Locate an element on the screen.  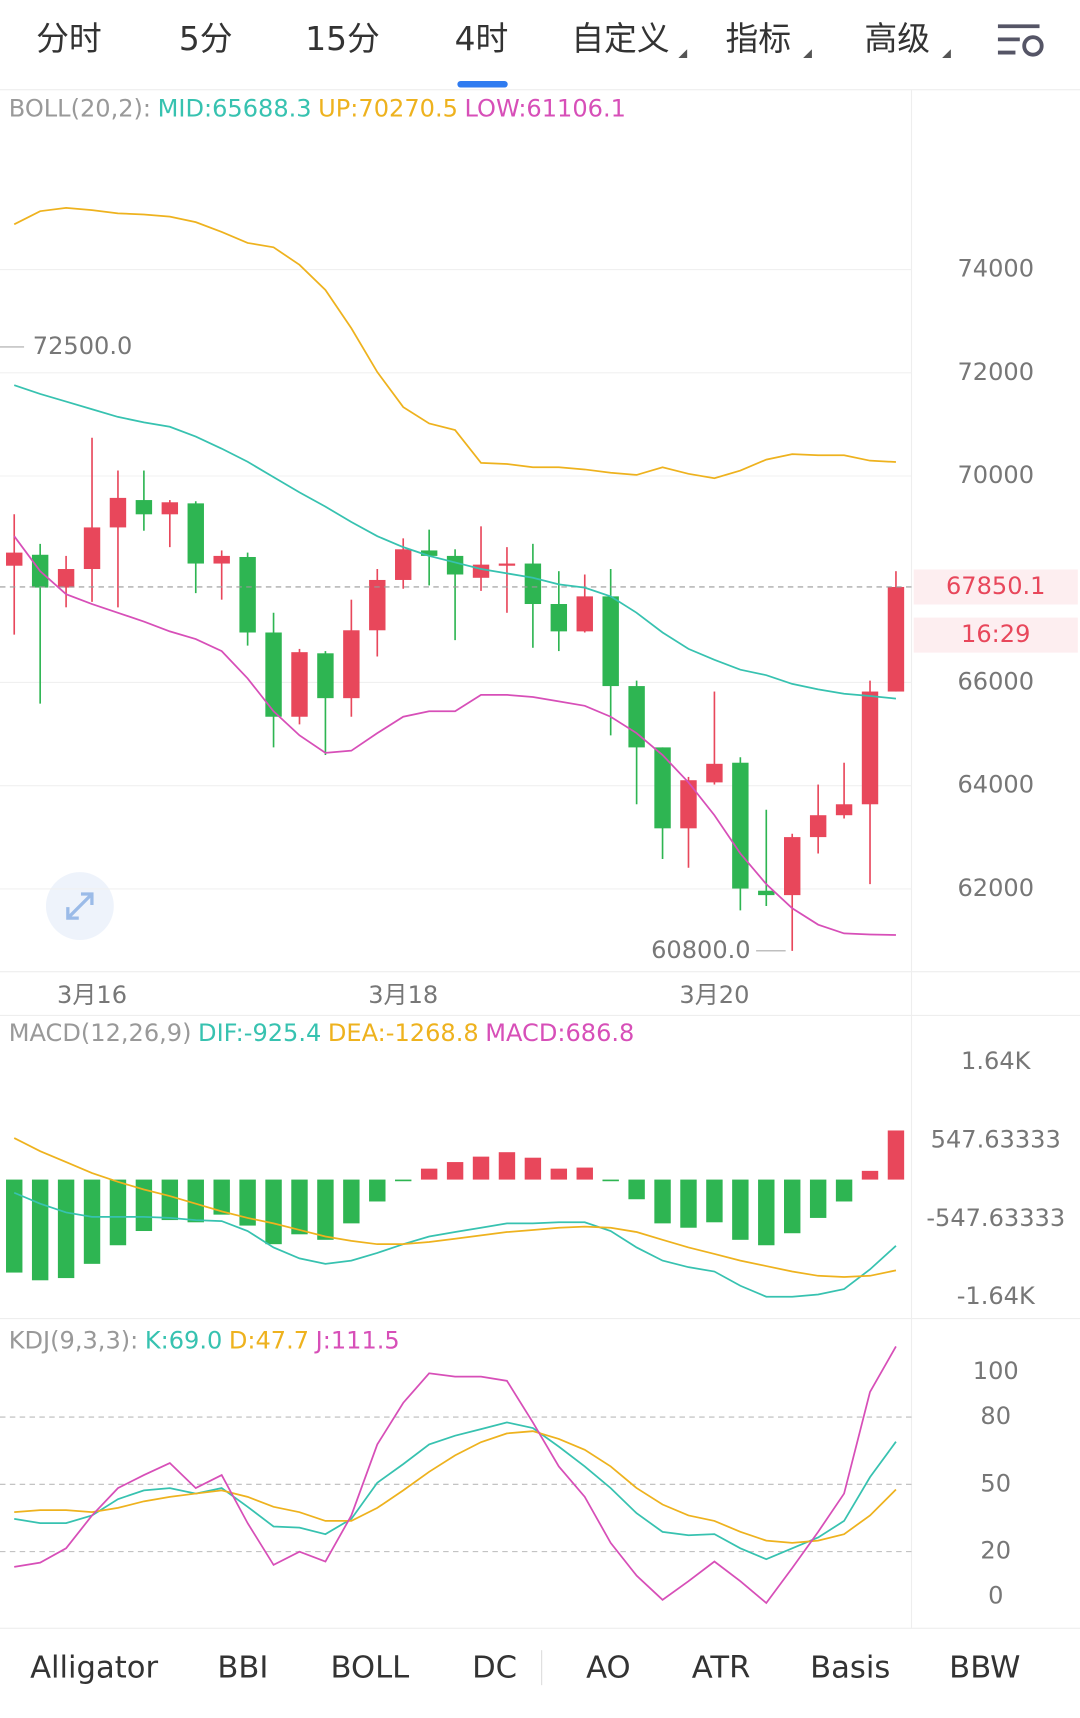
extreme-label: 72500.0 is located at coordinates (83, 346).